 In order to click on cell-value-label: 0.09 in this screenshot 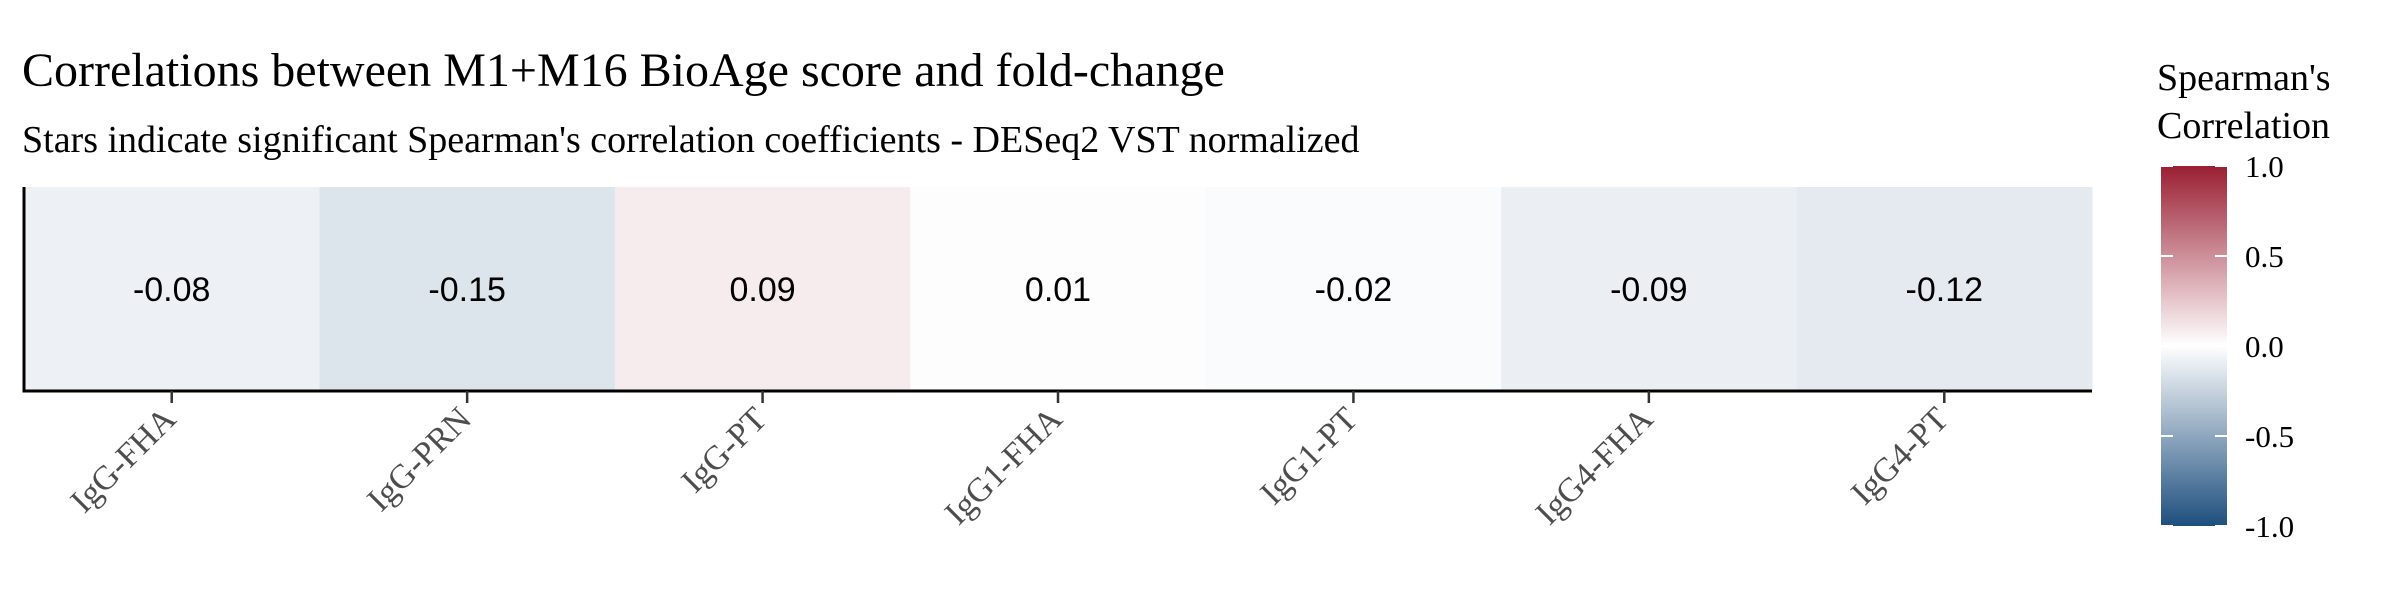, I will do `click(762, 290)`.